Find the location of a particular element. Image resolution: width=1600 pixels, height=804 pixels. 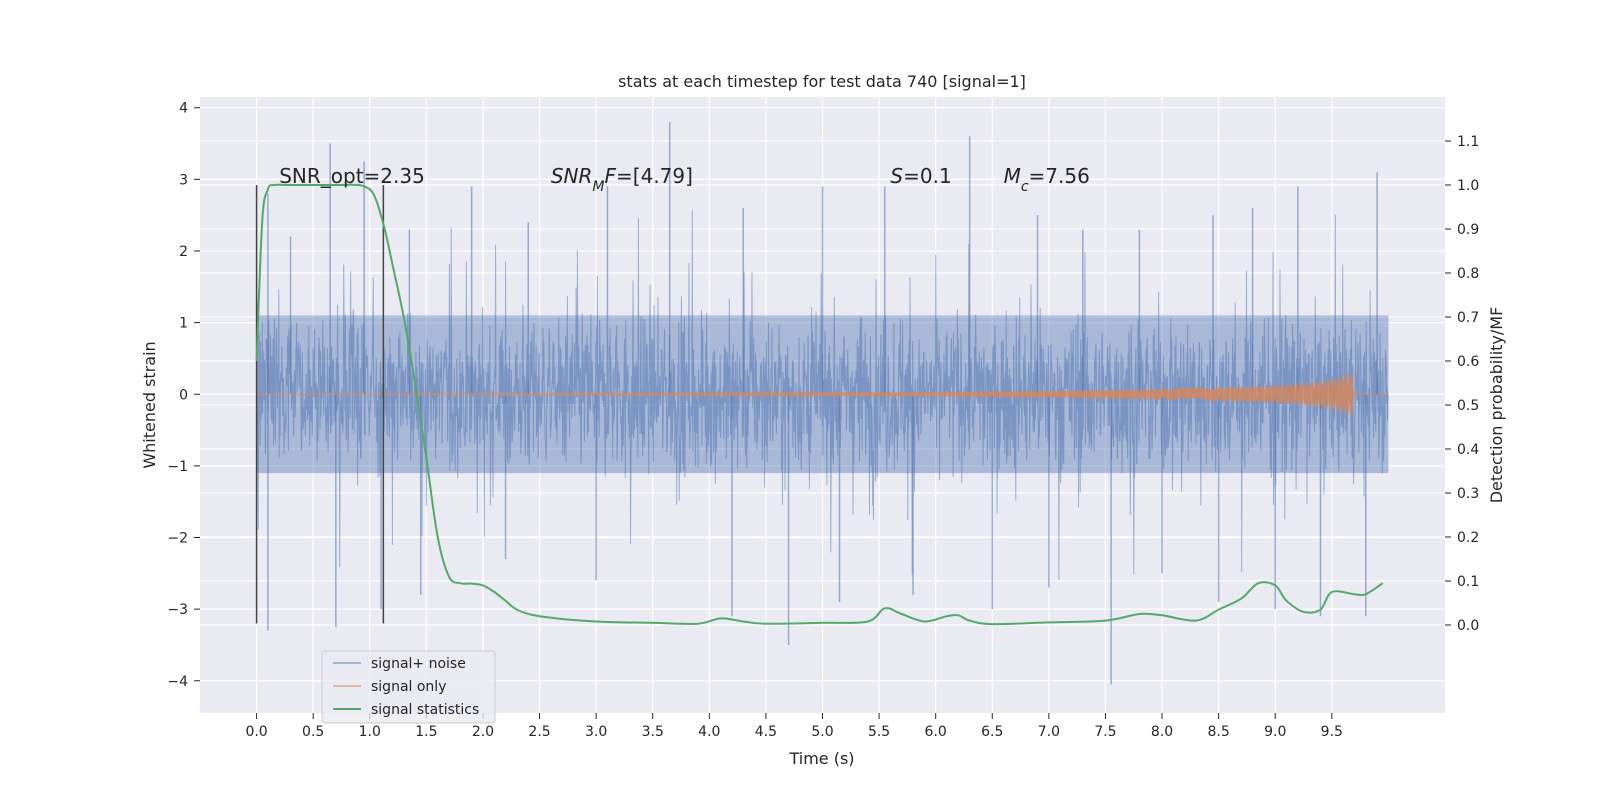

y-tick-label-right: 0.7 is located at coordinates (1468, 318).